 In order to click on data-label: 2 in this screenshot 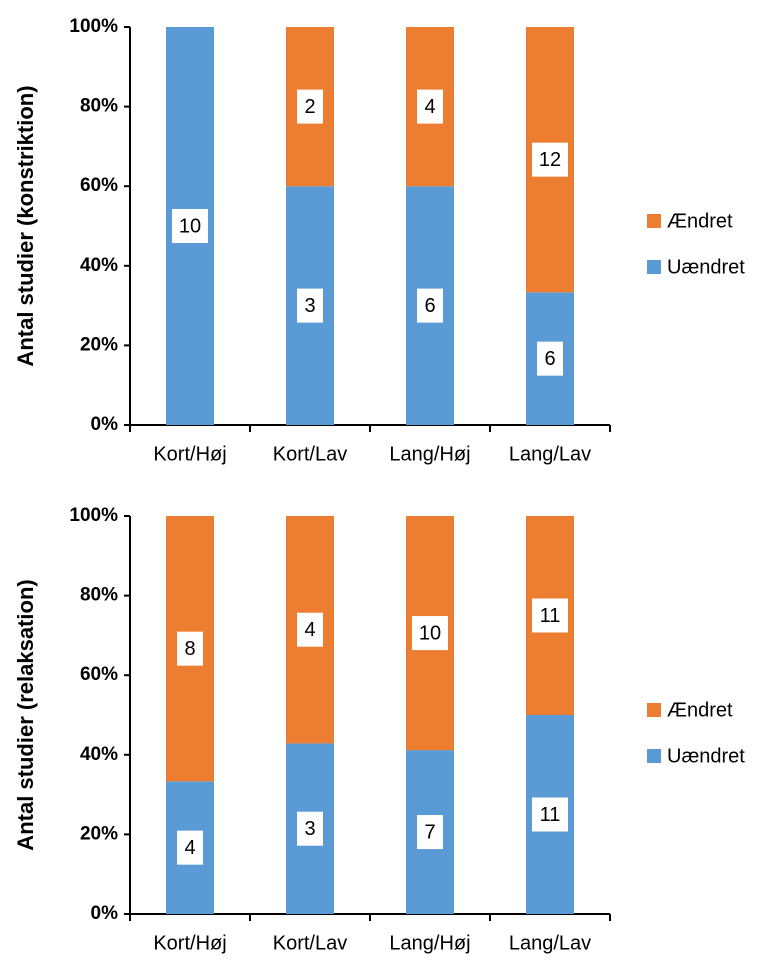, I will do `click(309, 107)`.